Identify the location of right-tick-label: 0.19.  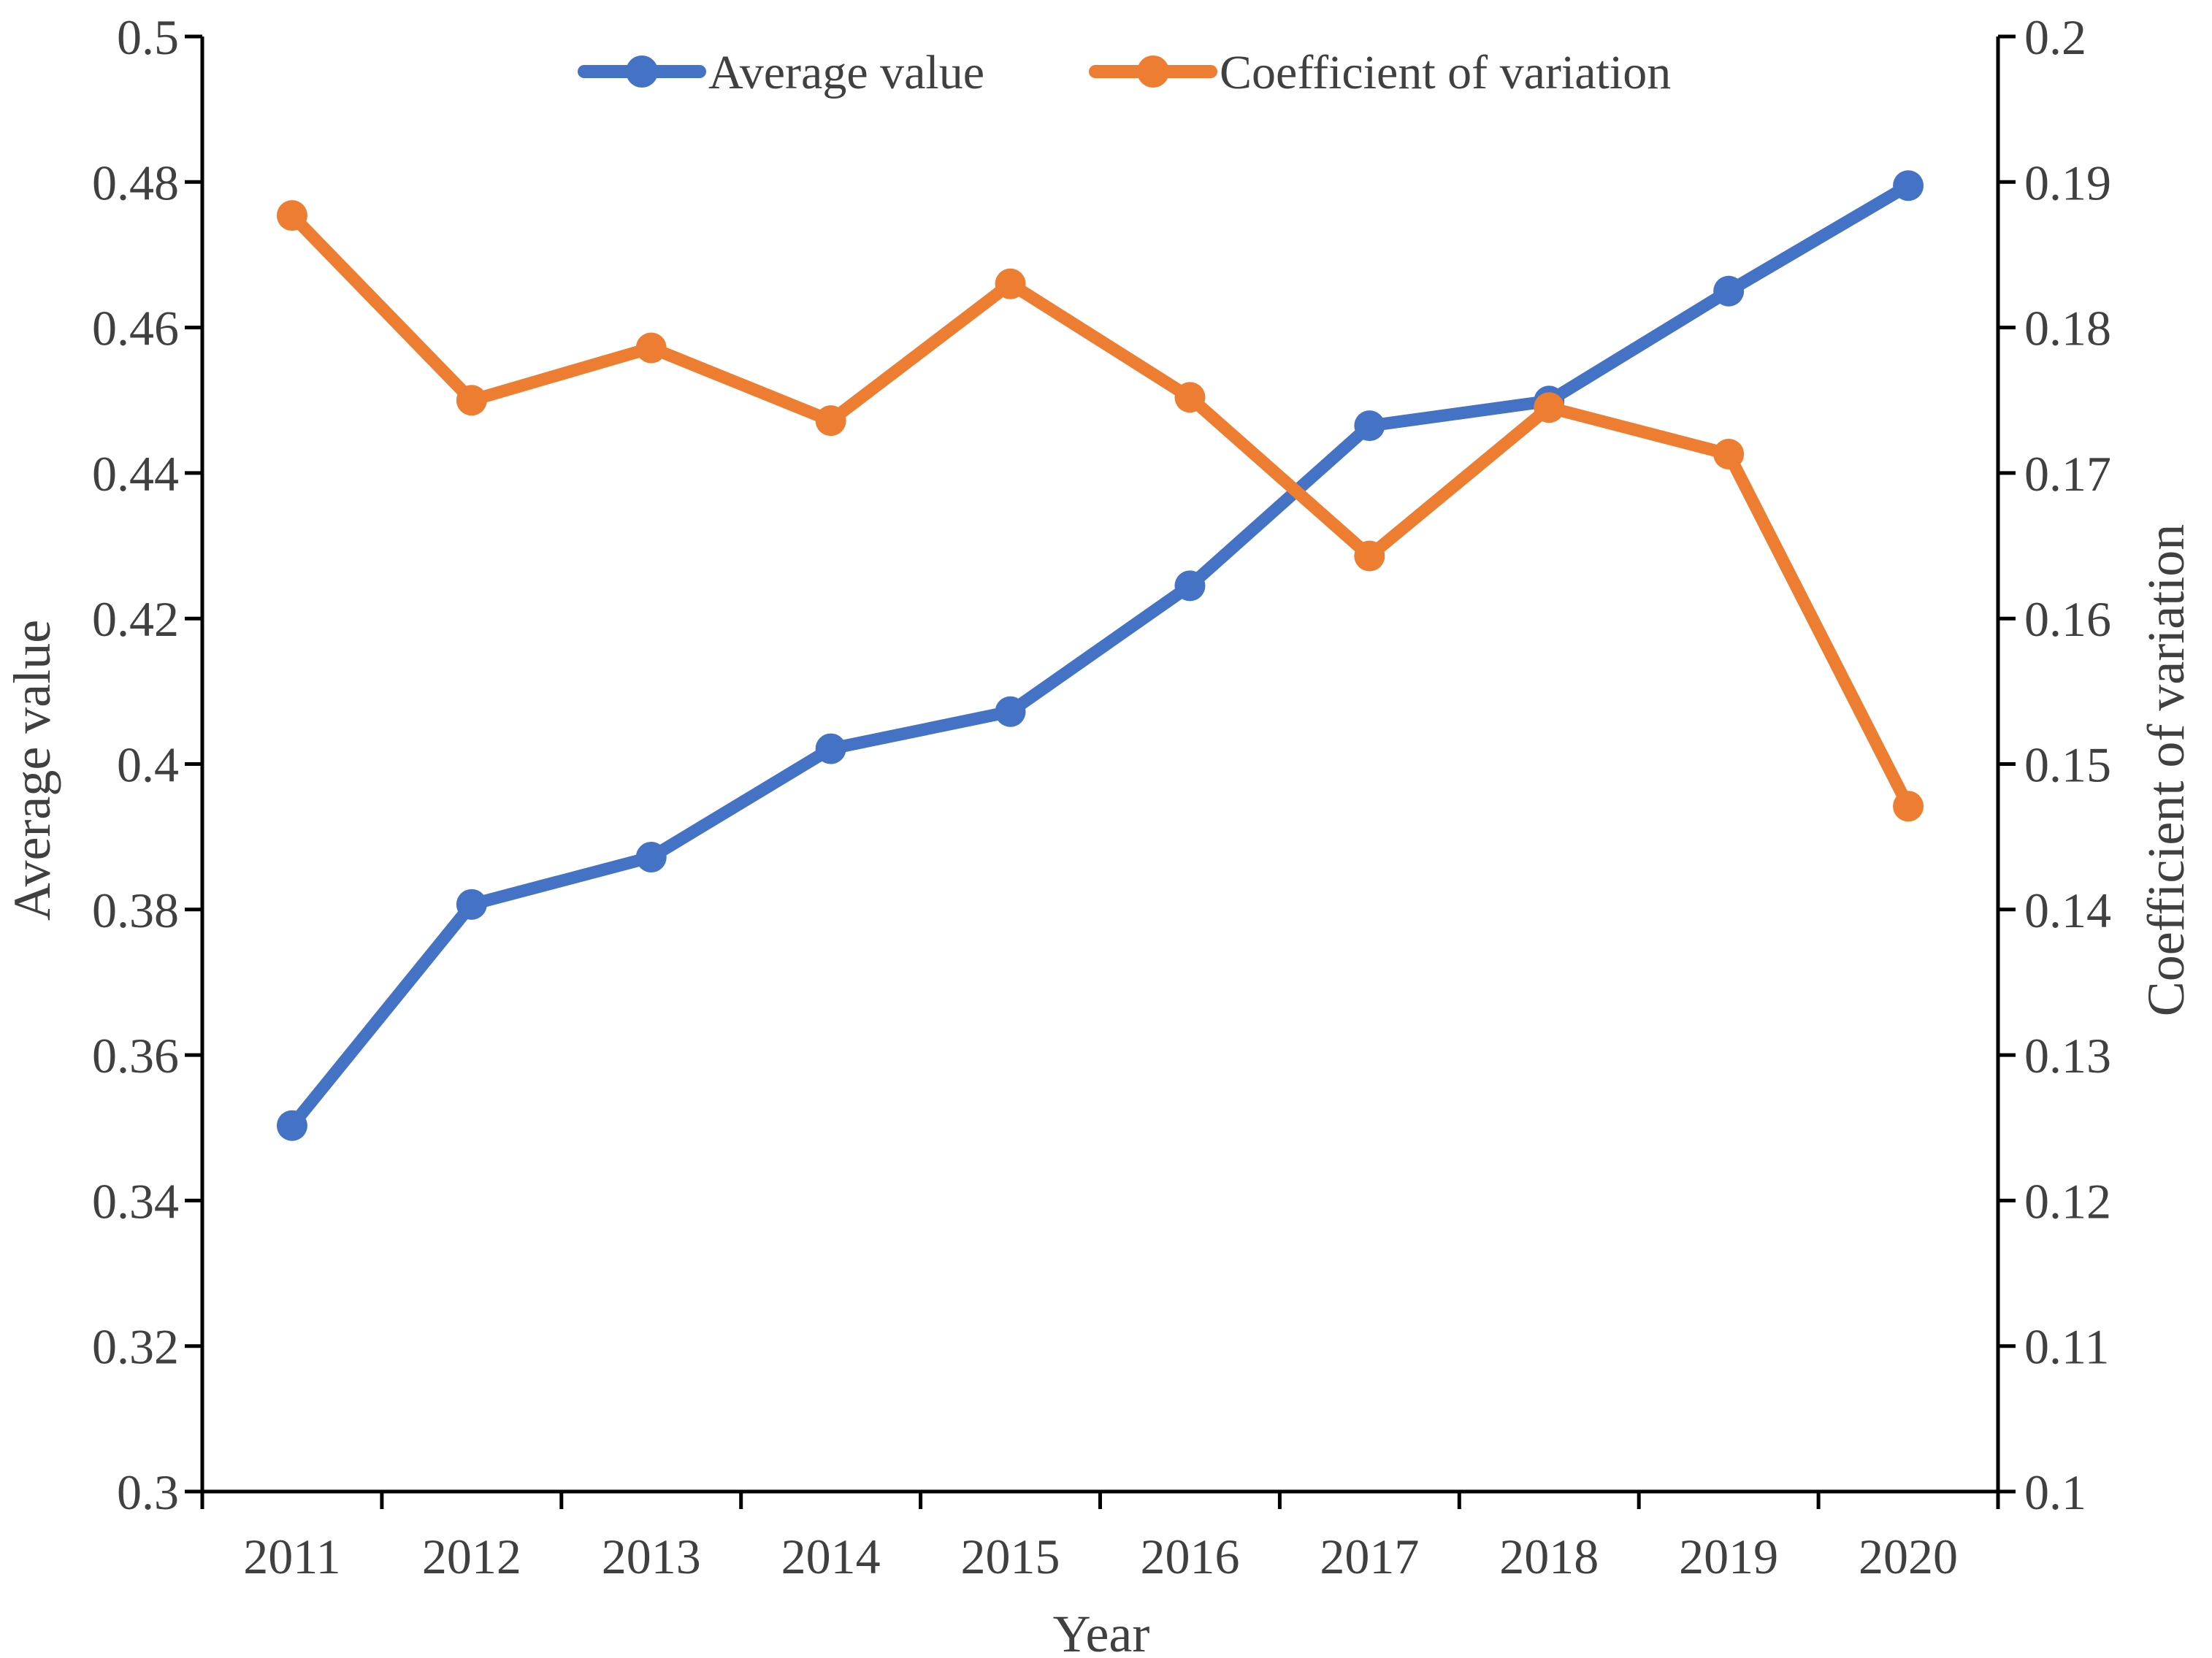
(2067, 182).